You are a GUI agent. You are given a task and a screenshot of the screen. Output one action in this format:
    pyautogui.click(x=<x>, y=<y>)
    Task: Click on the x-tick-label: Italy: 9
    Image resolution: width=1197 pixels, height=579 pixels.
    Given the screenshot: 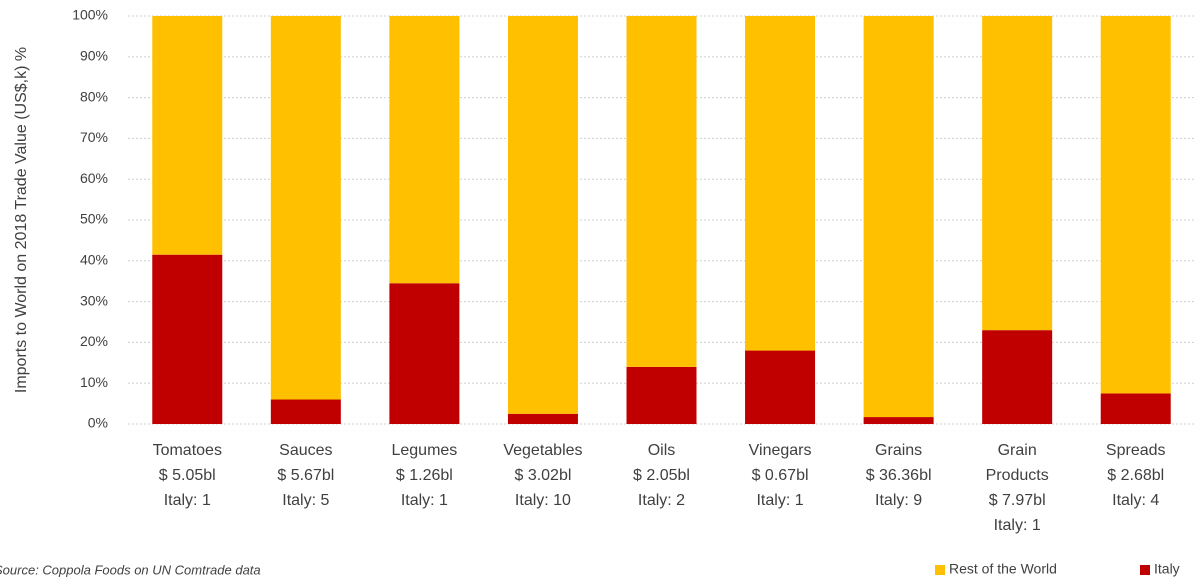 What is the action you would take?
    pyautogui.click(x=898, y=500)
    